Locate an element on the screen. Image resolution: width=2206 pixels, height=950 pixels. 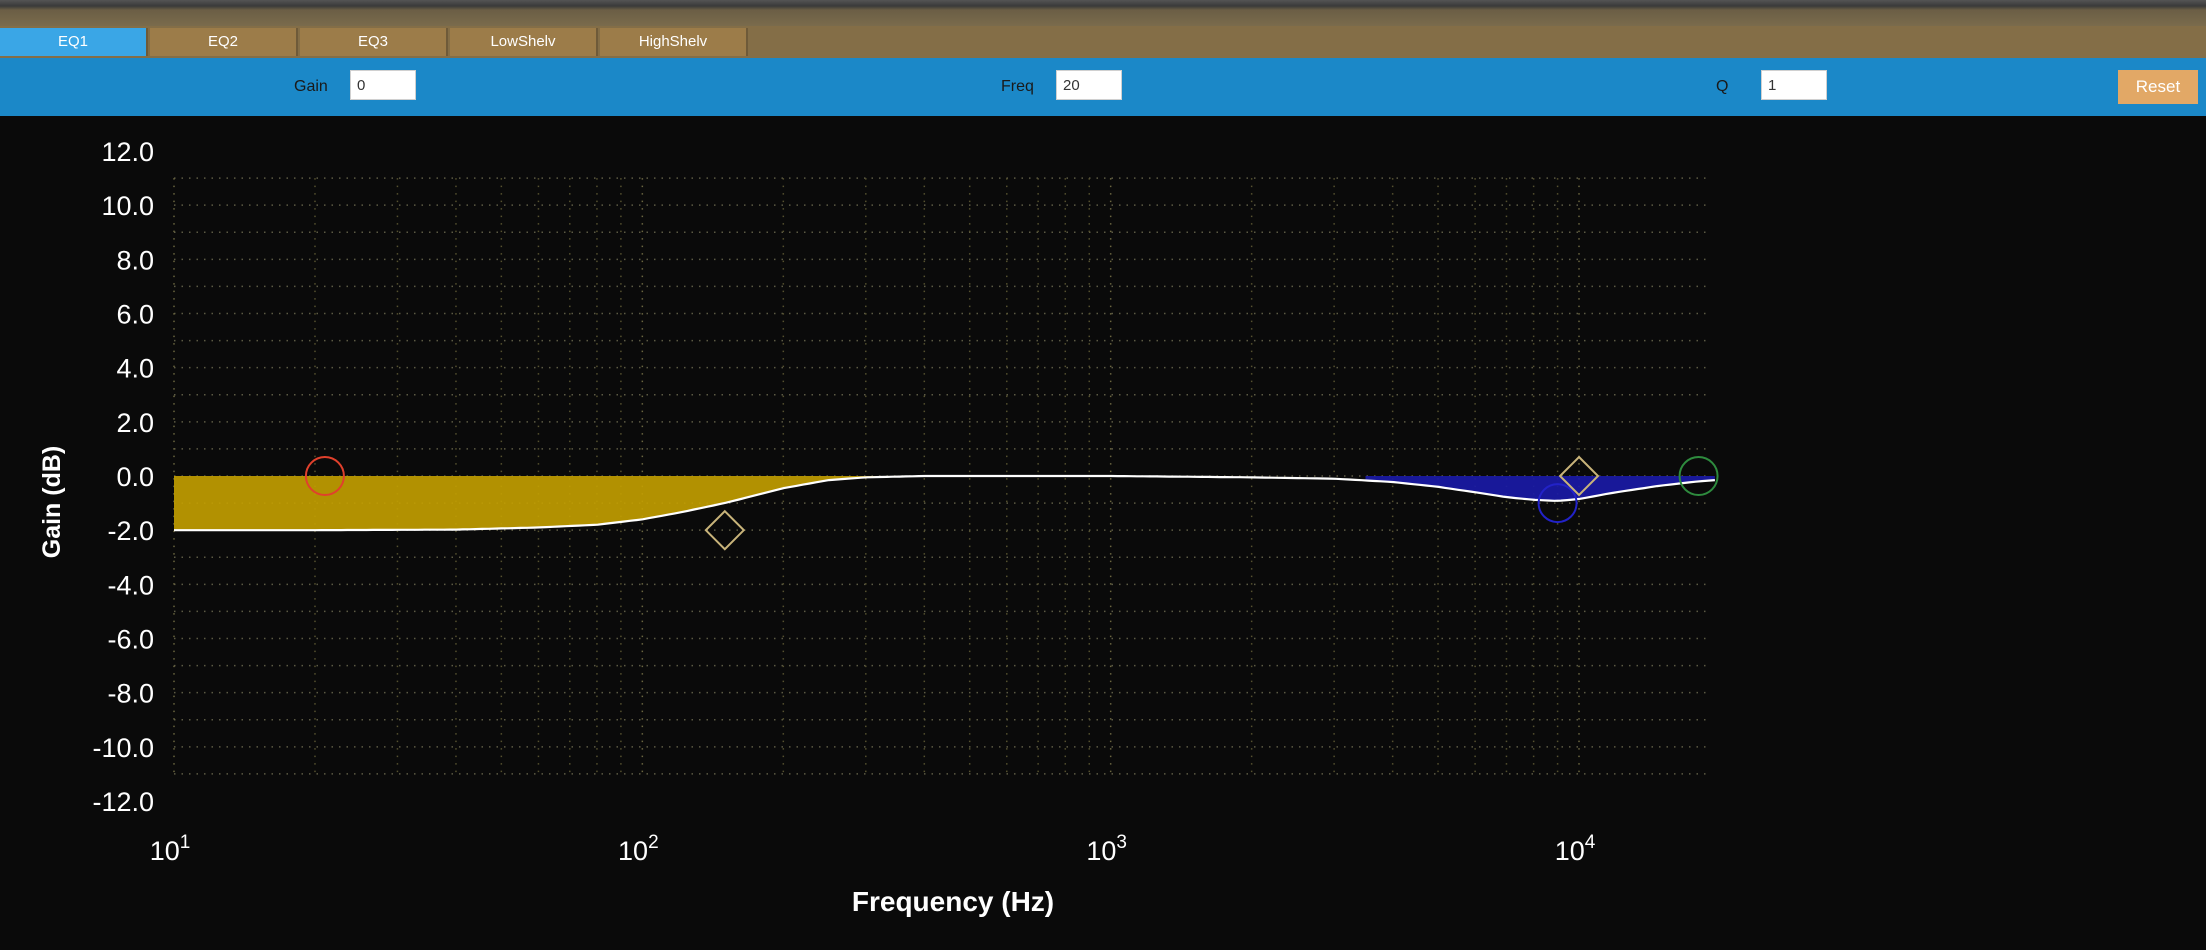
y-axis-label: Gain (dB) is located at coordinates (52, 502).